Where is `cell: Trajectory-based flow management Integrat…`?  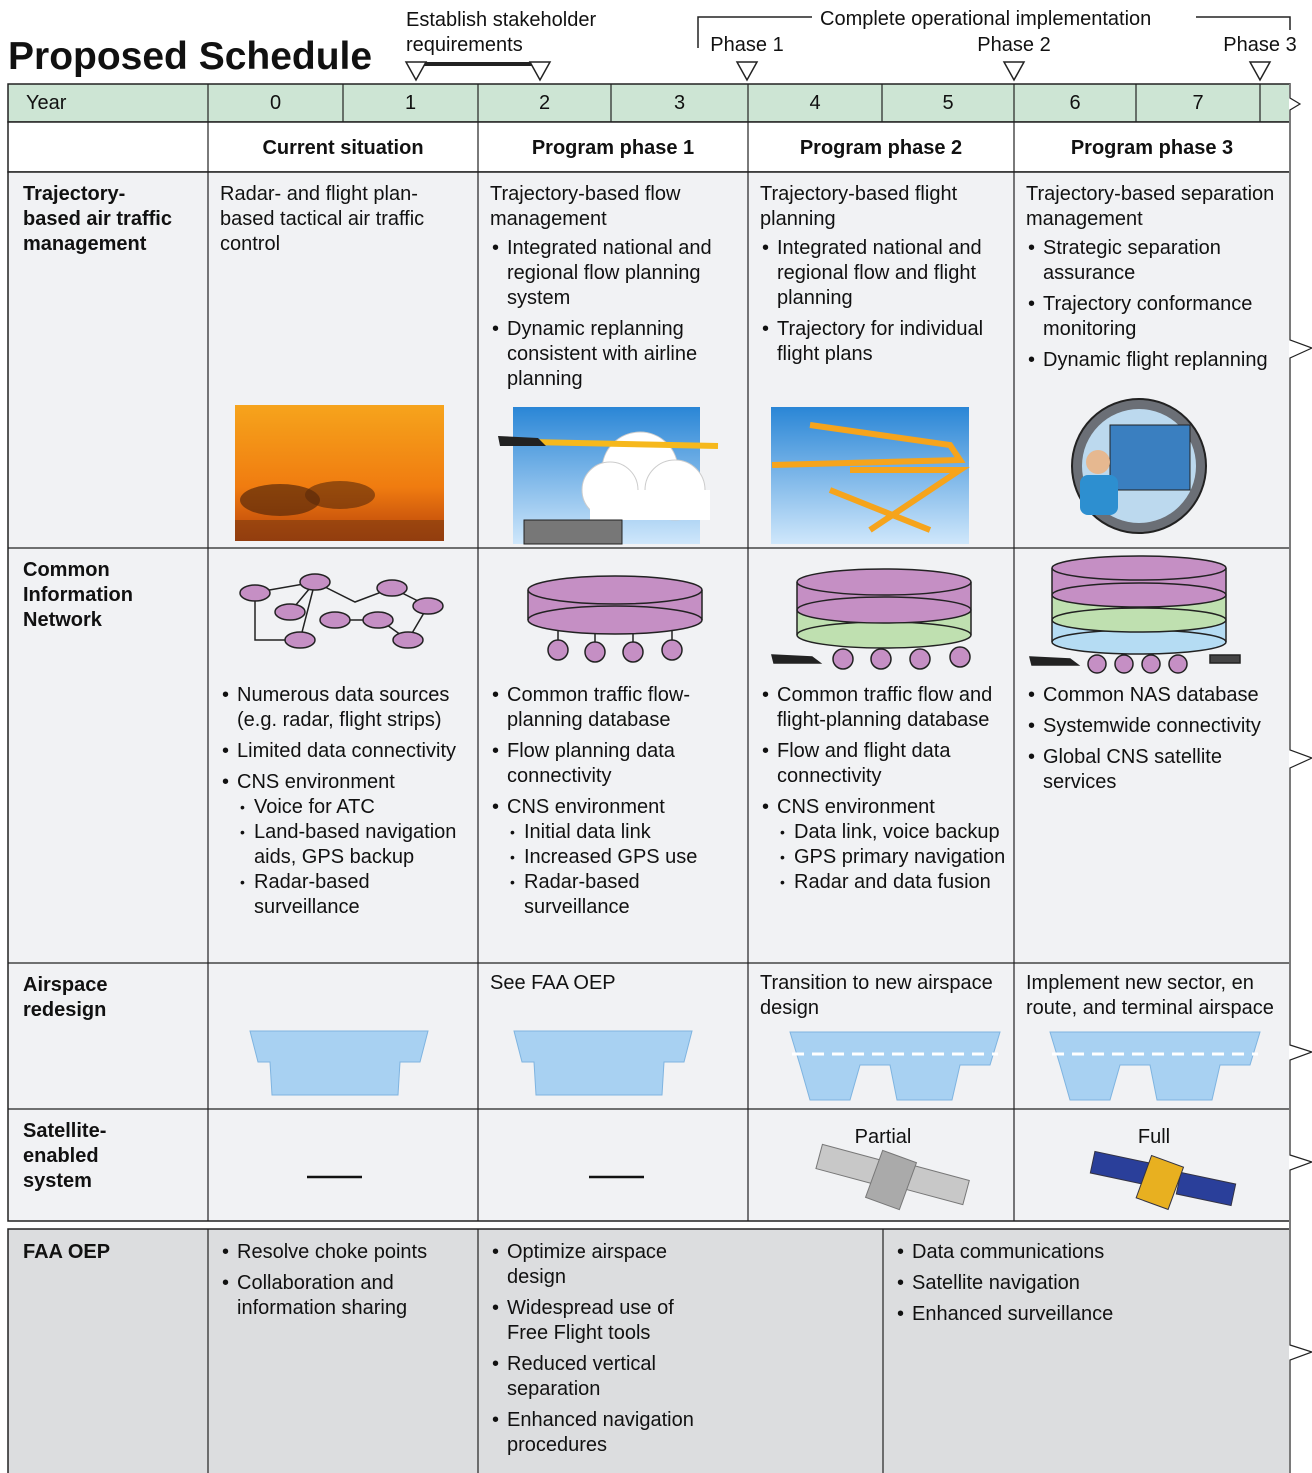
cell: Trajectory-based flow management Integrat… is located at coordinates (615, 290).